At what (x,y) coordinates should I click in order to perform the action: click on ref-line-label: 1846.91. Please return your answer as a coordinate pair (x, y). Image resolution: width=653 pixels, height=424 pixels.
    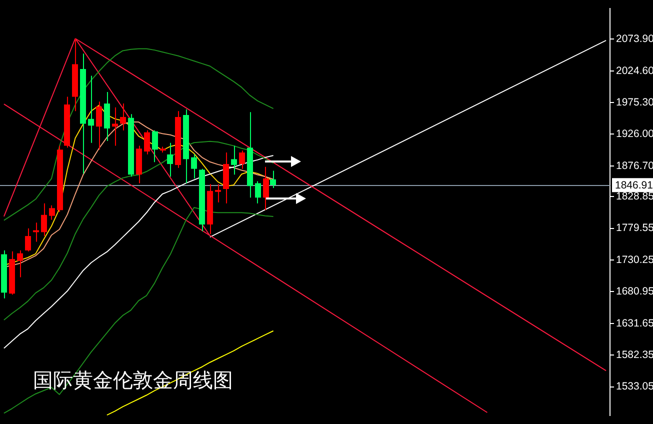
    Looking at the image, I should click on (634, 185).